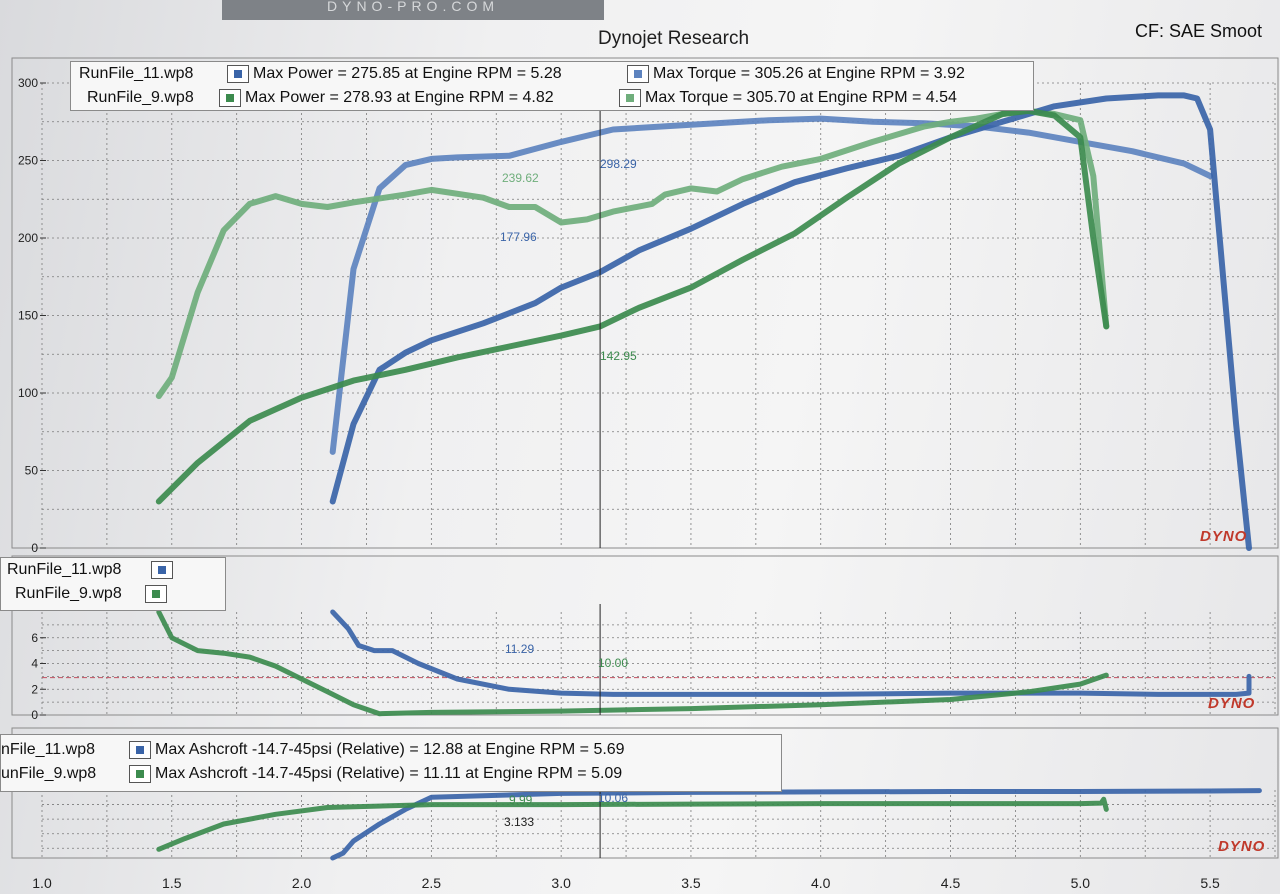  Describe the element at coordinates (28, 161) in the screenshot. I see `y-tick-label-main: 250` at that location.